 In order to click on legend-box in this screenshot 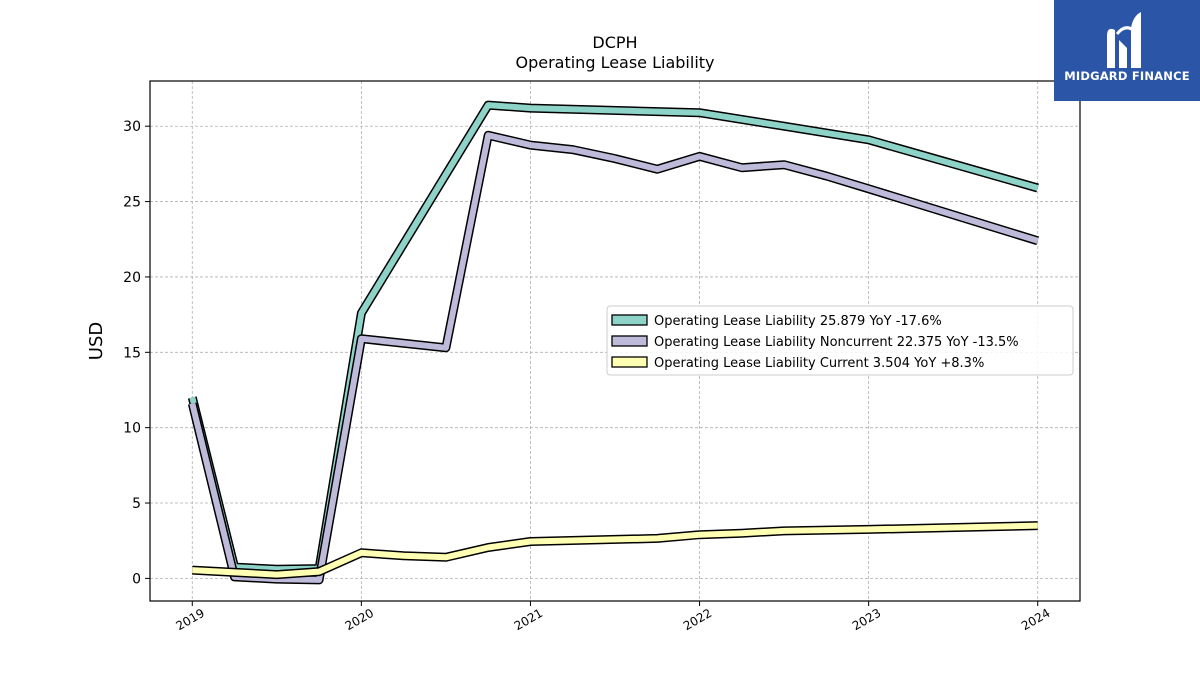, I will do `click(840, 340)`.